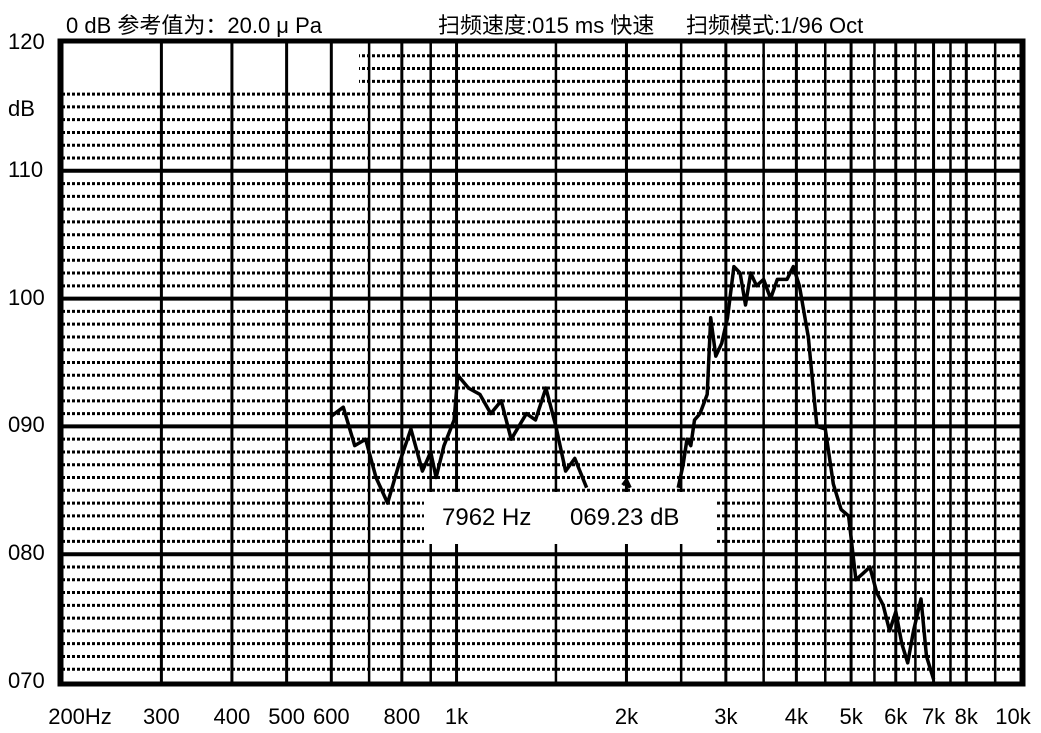  I want to click on x-tick-label: 1k, so click(456, 716).